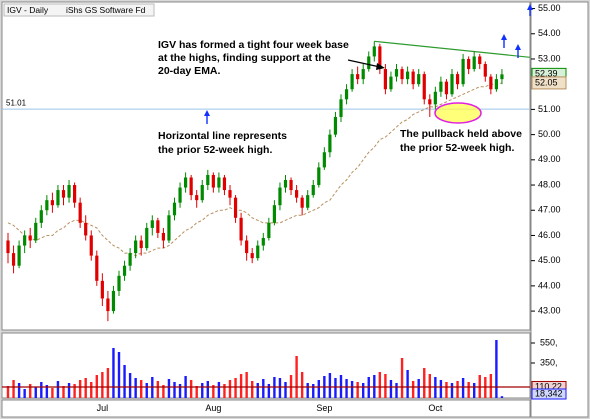  What do you see at coordinates (549, 393) in the screenshot?
I see `volume-last-label: 18,342` at bounding box center [549, 393].